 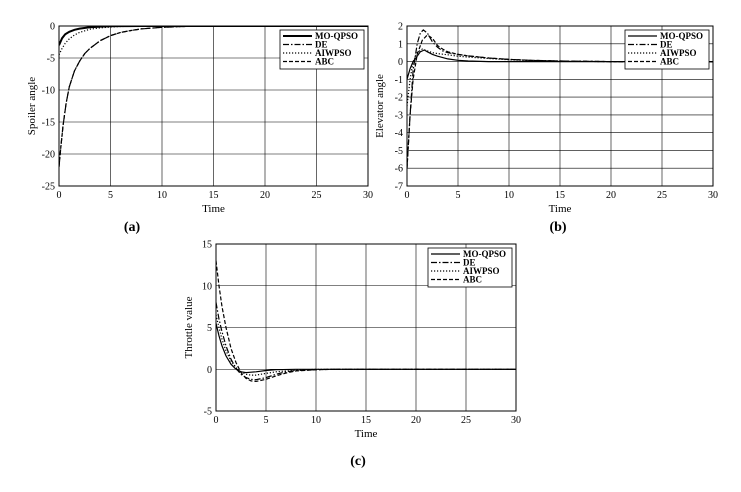 What do you see at coordinates (189, 327) in the screenshot?
I see `y-axis-label: Throttle value` at bounding box center [189, 327].